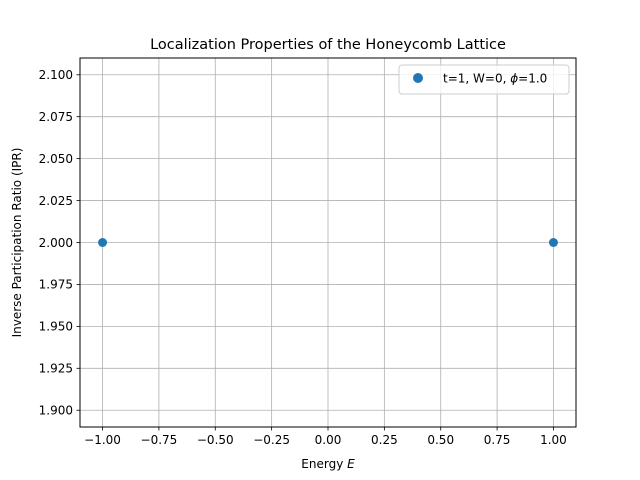  I want to click on y-tick-label: 2.075, so click(56, 117).